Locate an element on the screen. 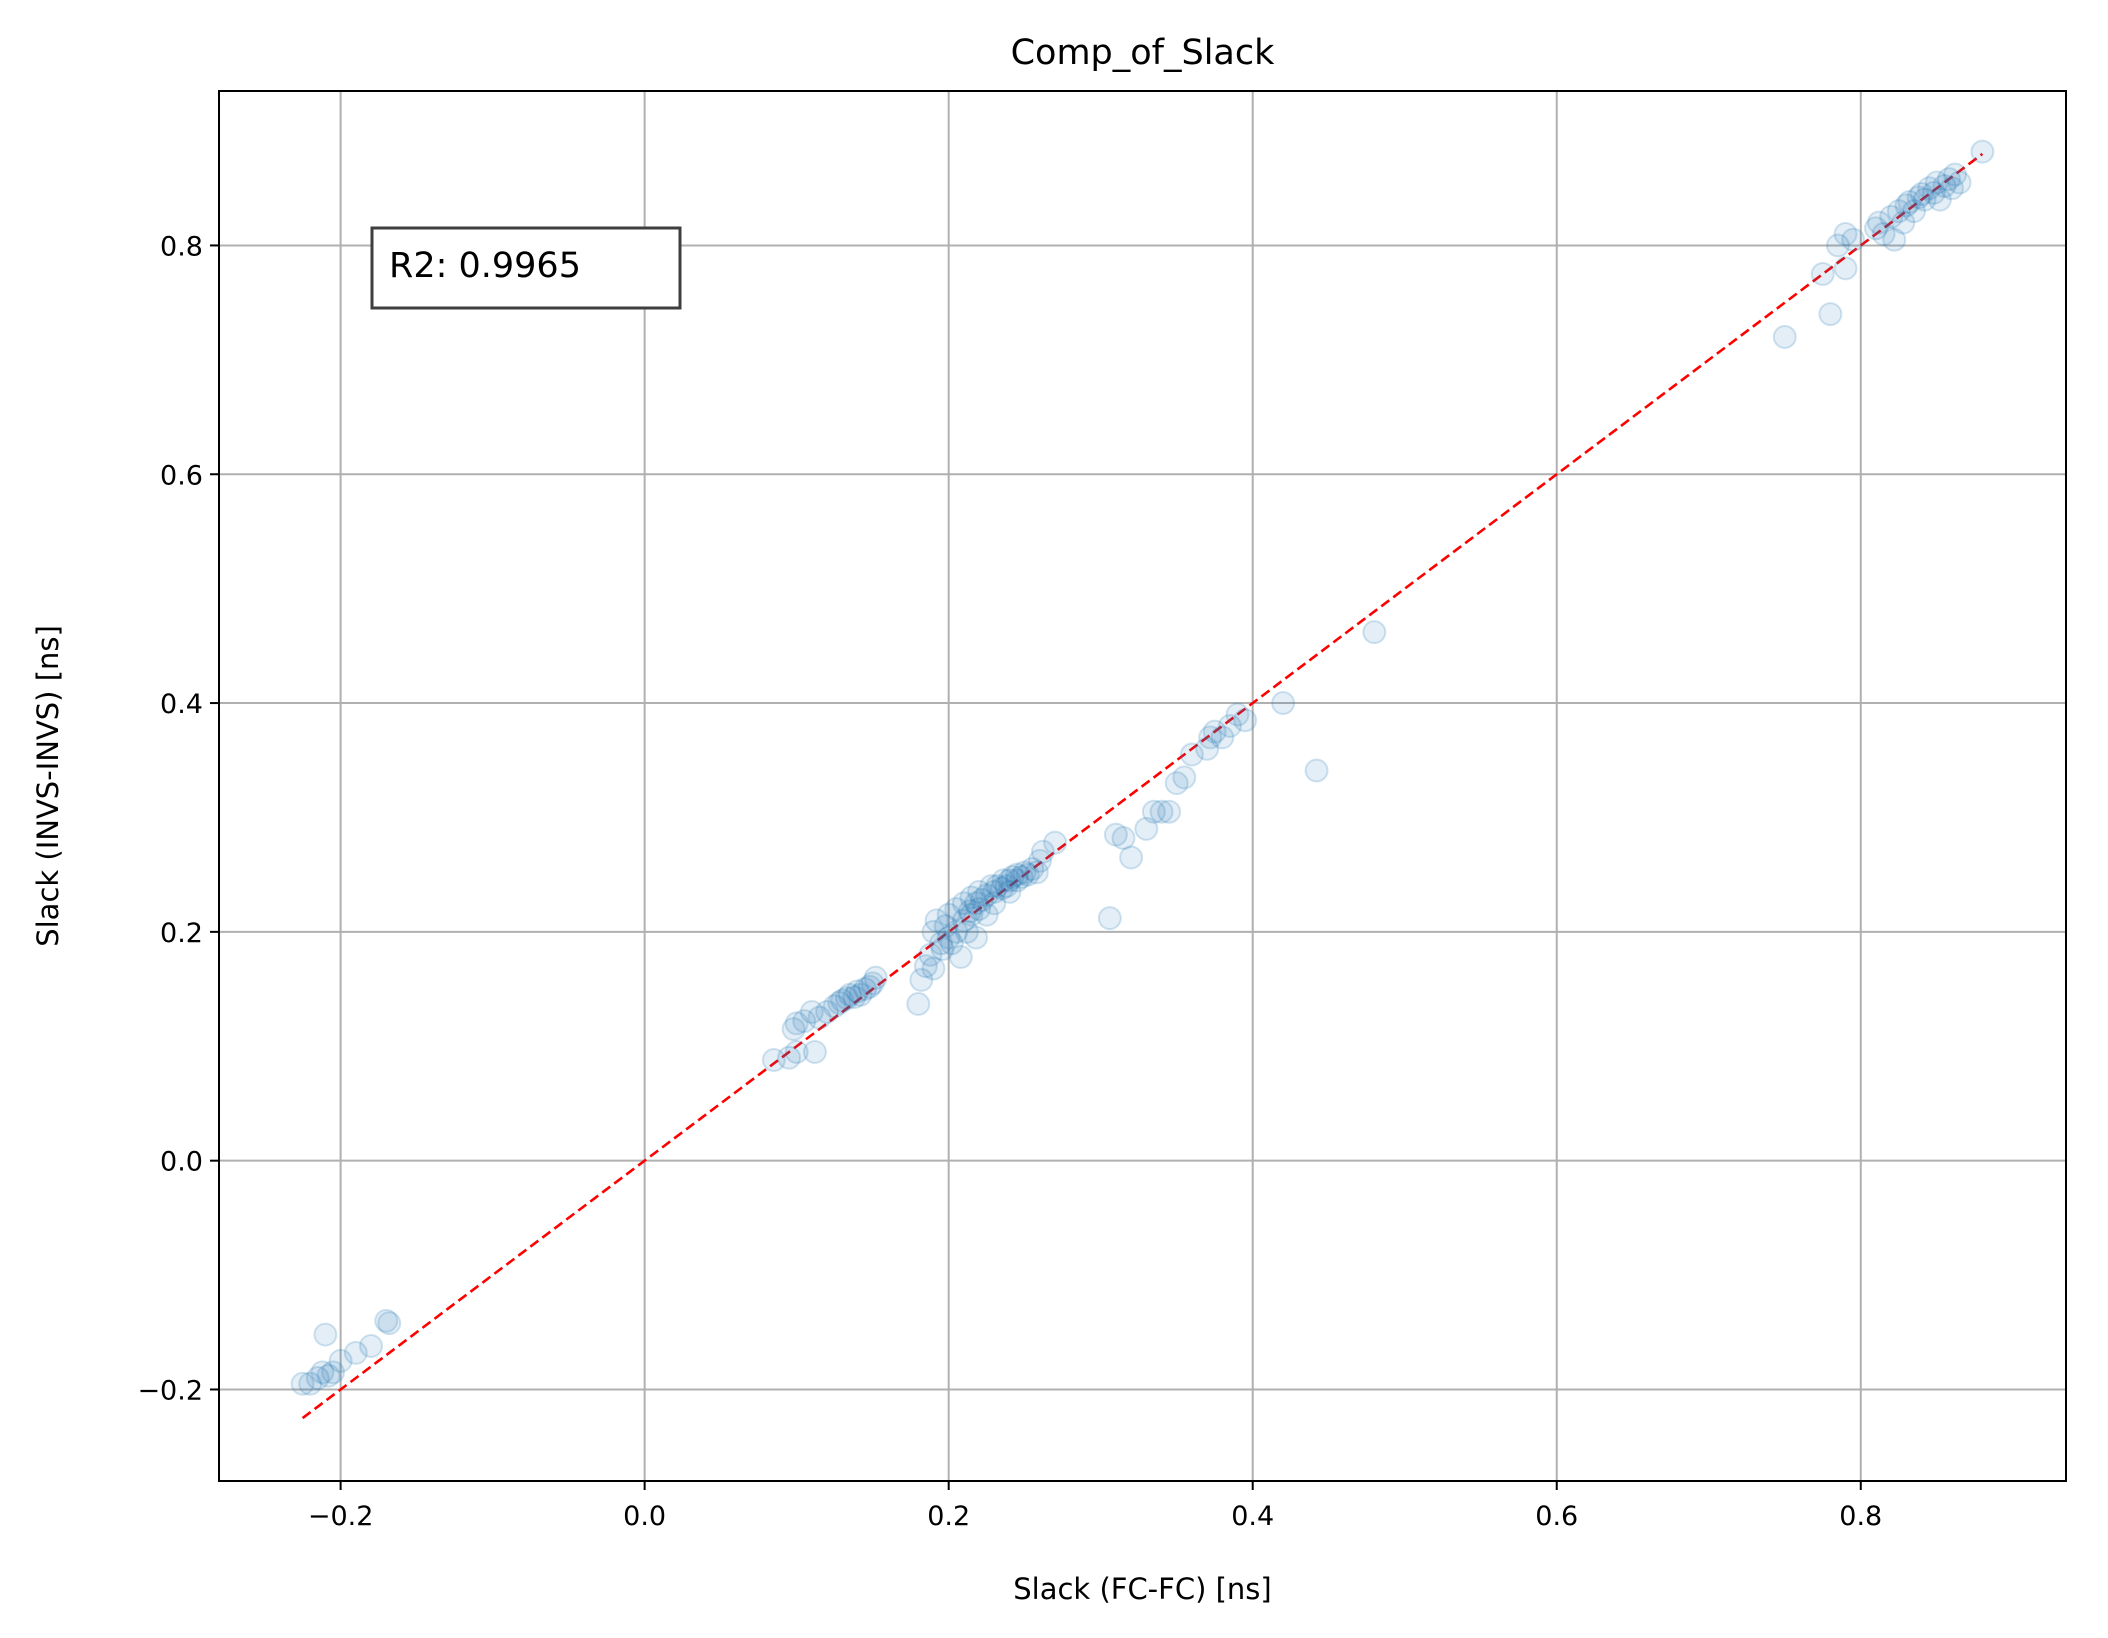 The image size is (2108, 1638). x-tick-label-5: 0.8 is located at coordinates (1860, 1516).